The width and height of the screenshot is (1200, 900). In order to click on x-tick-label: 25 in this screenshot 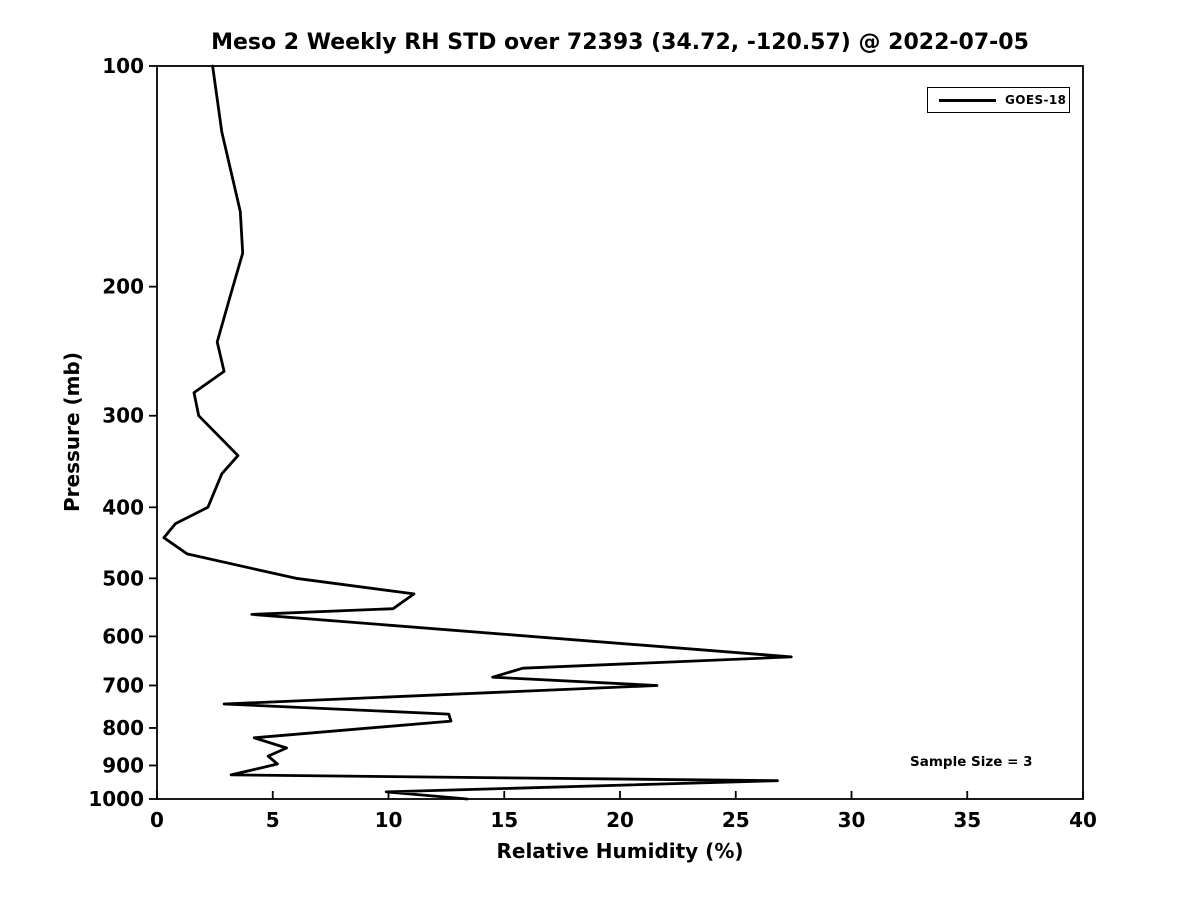, I will do `click(736, 820)`.